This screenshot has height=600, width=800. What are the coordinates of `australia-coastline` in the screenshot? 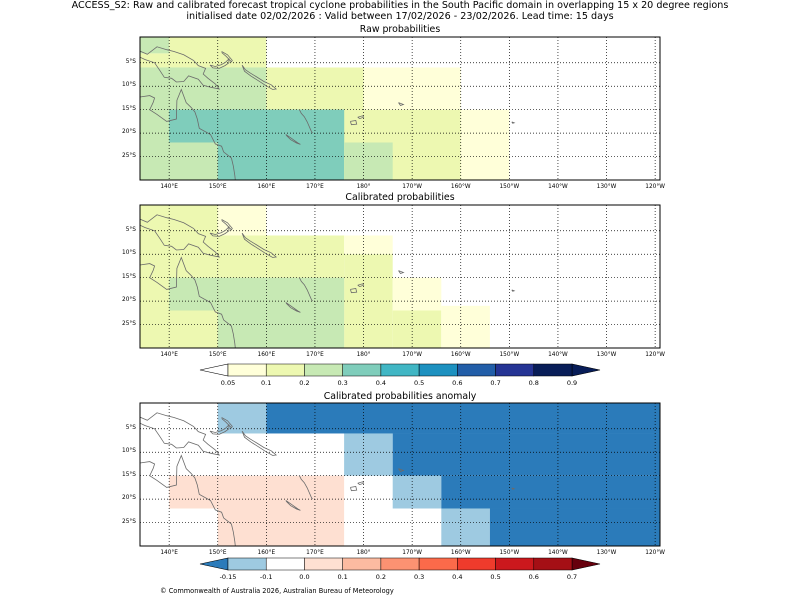 It's located at (187, 500).